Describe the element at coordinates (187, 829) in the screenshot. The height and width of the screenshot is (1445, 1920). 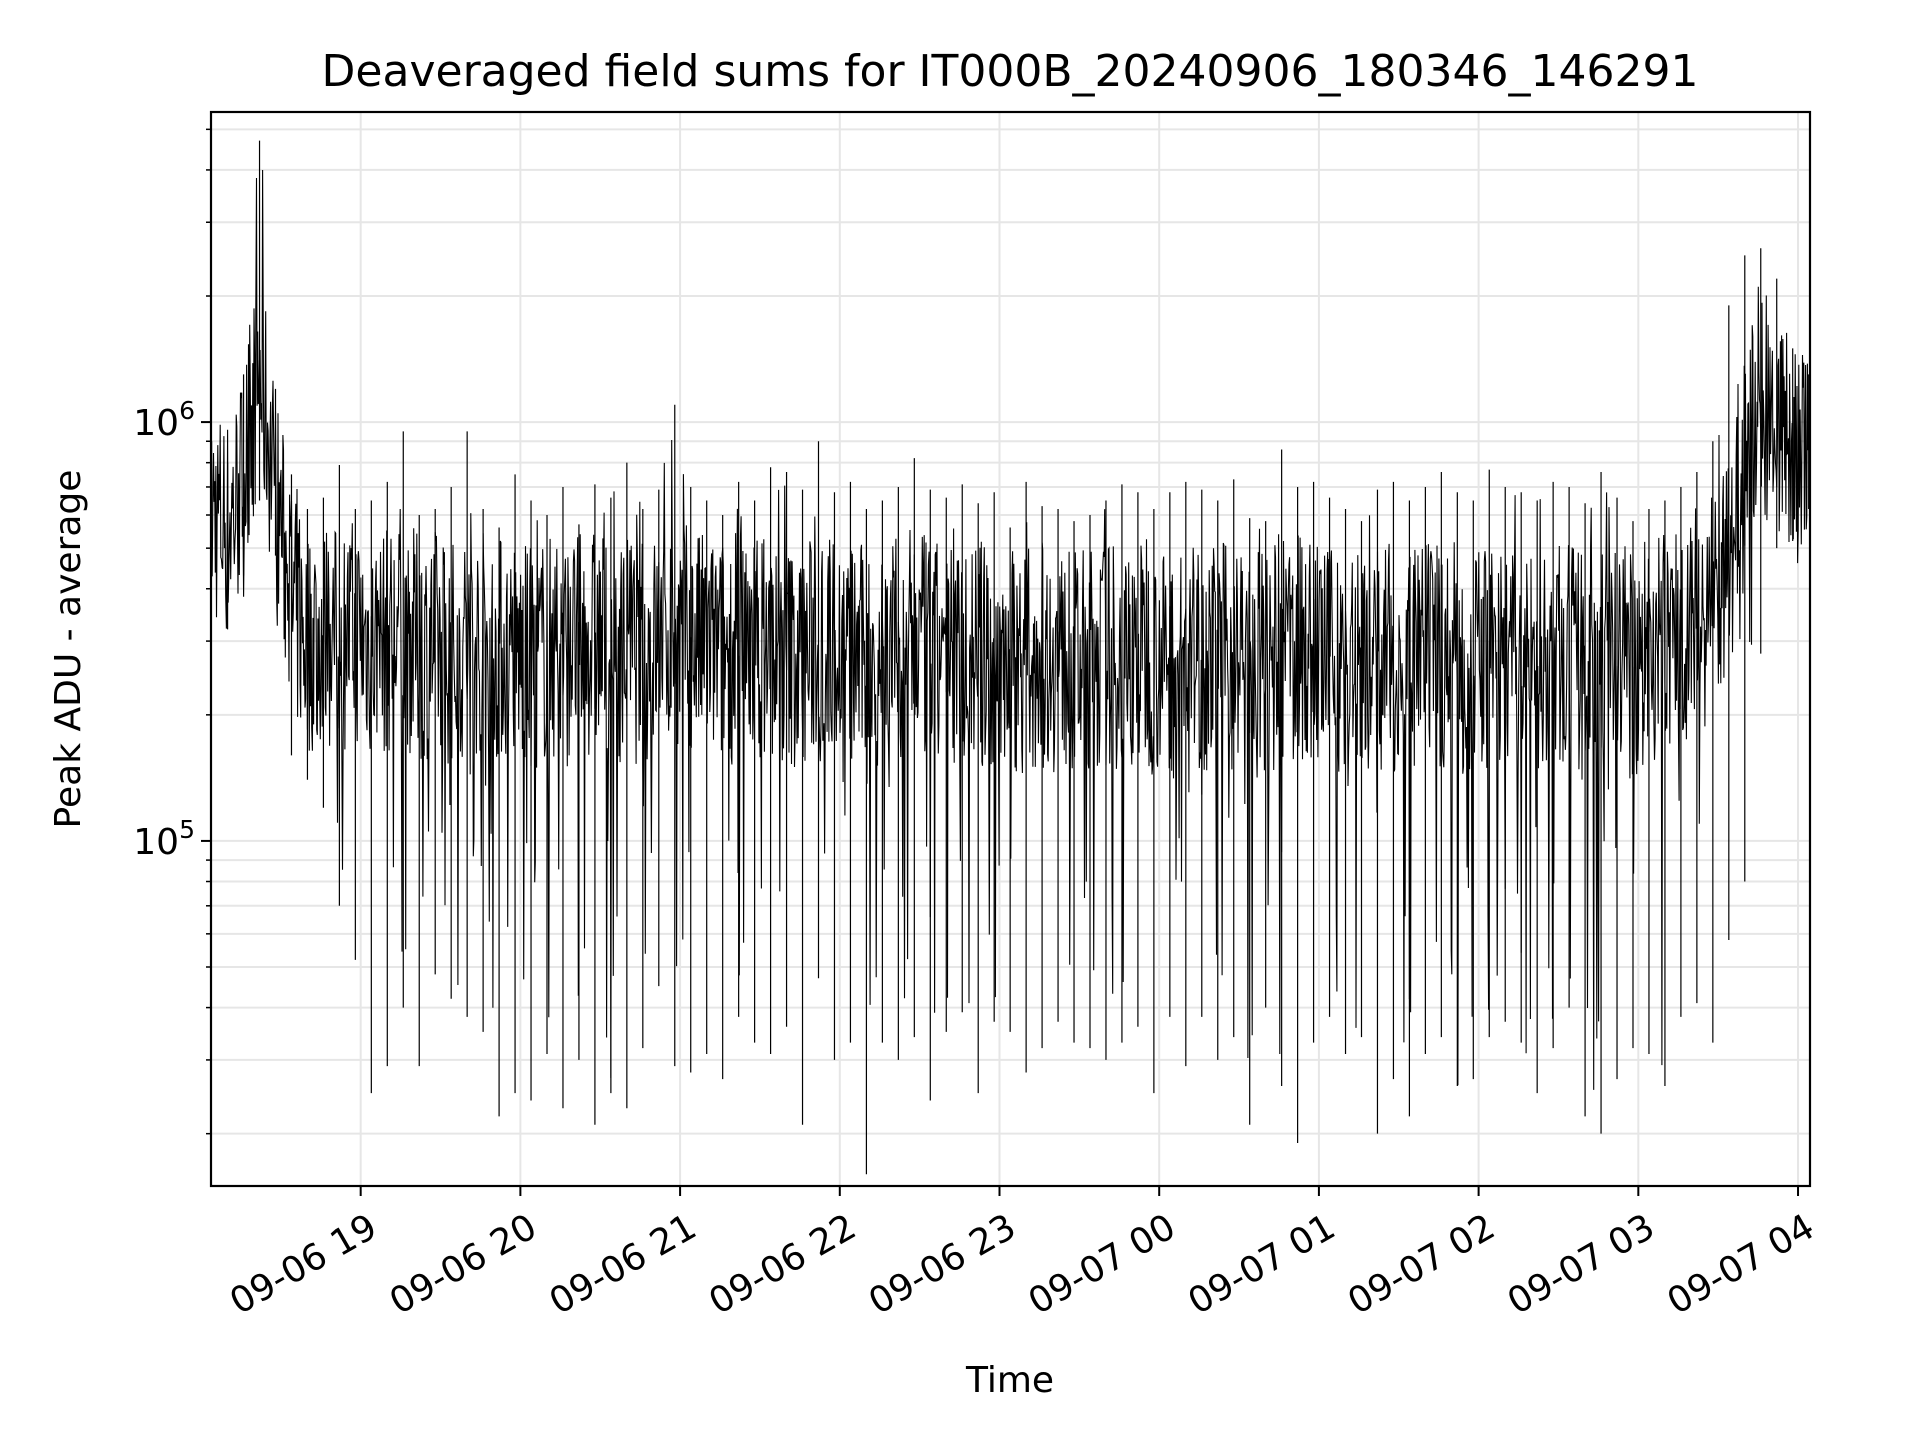
I see `y-tick-exponent: 5` at that location.